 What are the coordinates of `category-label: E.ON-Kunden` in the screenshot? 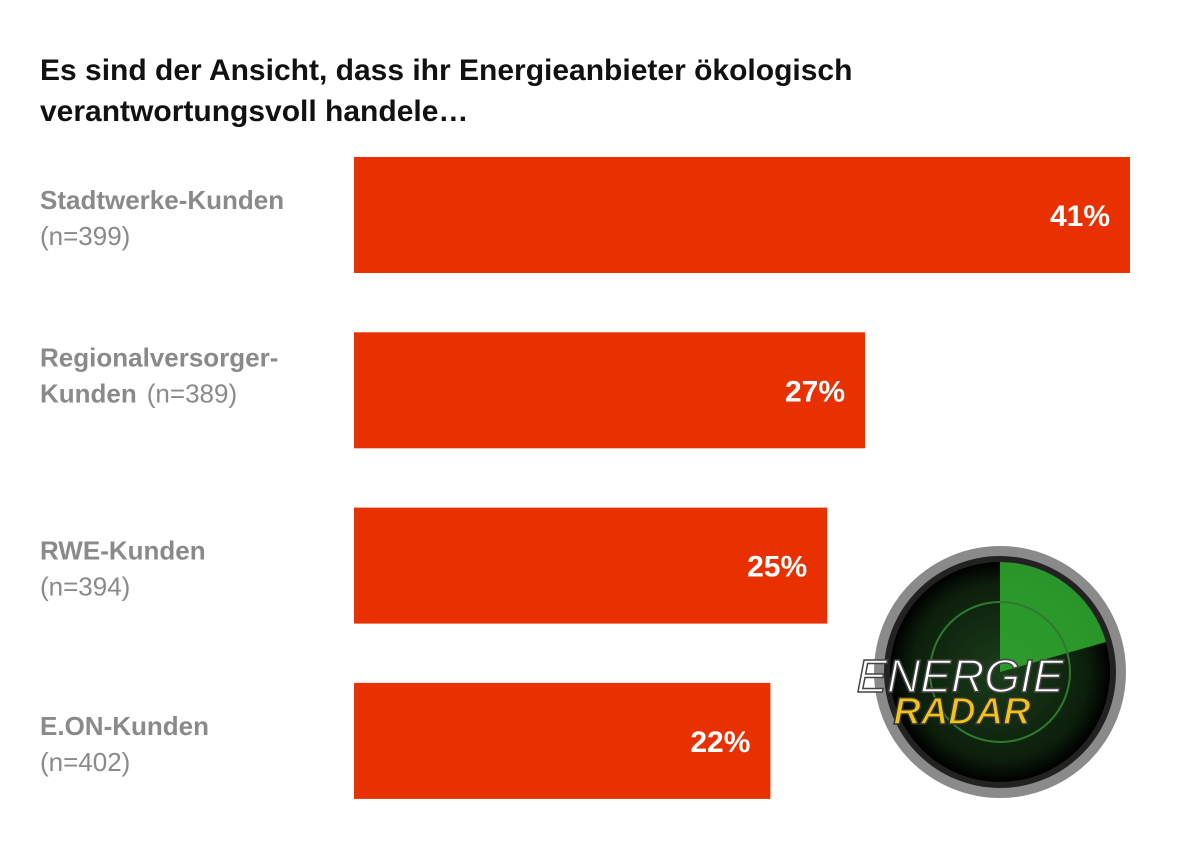 It's located at (124, 726).